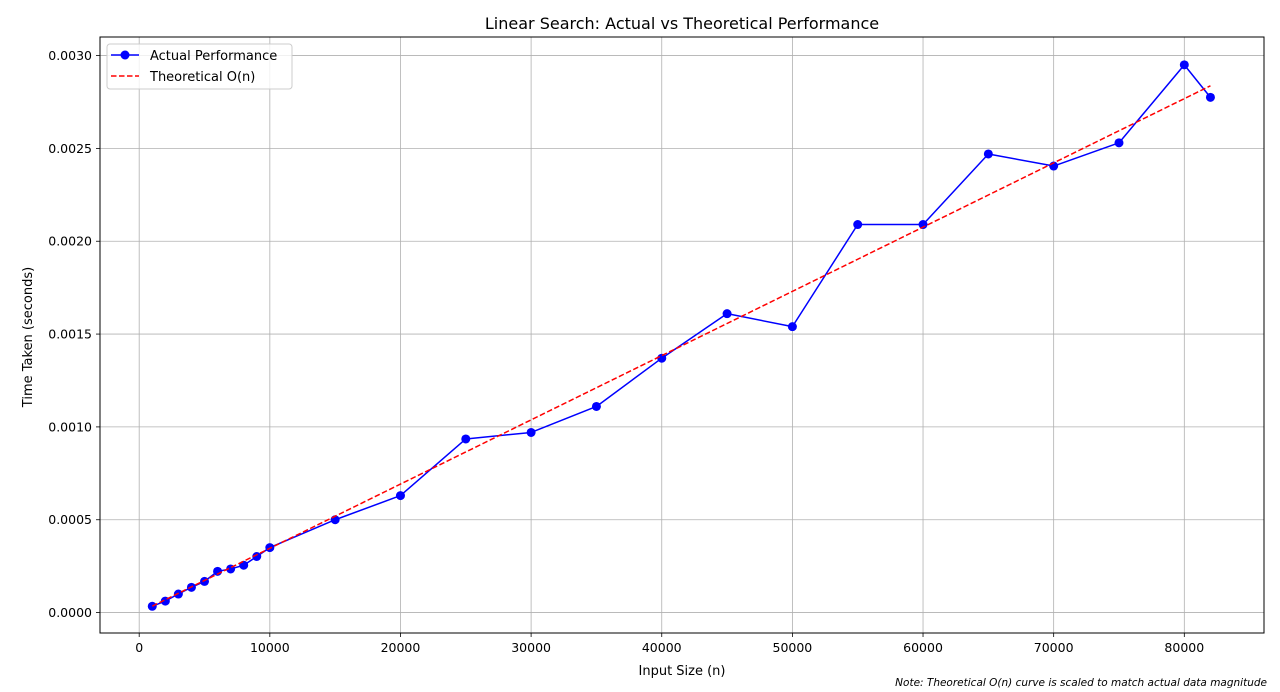 The height and width of the screenshot is (692, 1280). I want to click on y-tick-label: 0.0025, so click(70, 148).